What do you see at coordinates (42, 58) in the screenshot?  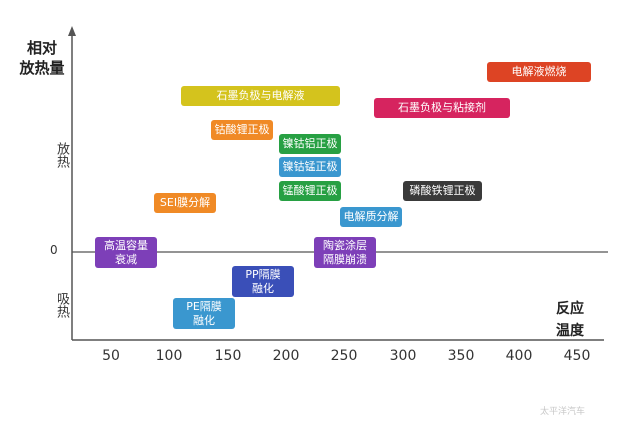 I see `y-axis-title: 相对 放热量` at bounding box center [42, 58].